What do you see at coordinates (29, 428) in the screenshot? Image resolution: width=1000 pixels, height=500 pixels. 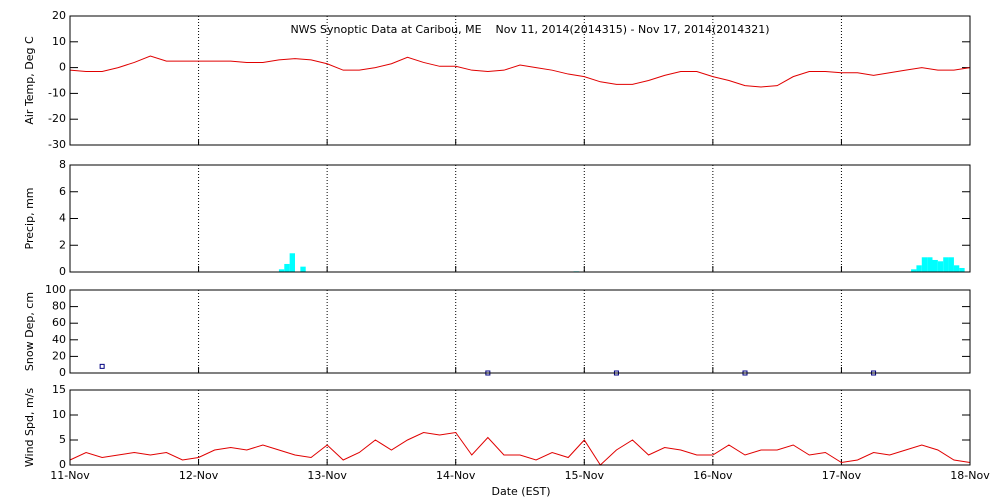 I see `y-axis-label: Wind Spd, m/s` at bounding box center [29, 428].